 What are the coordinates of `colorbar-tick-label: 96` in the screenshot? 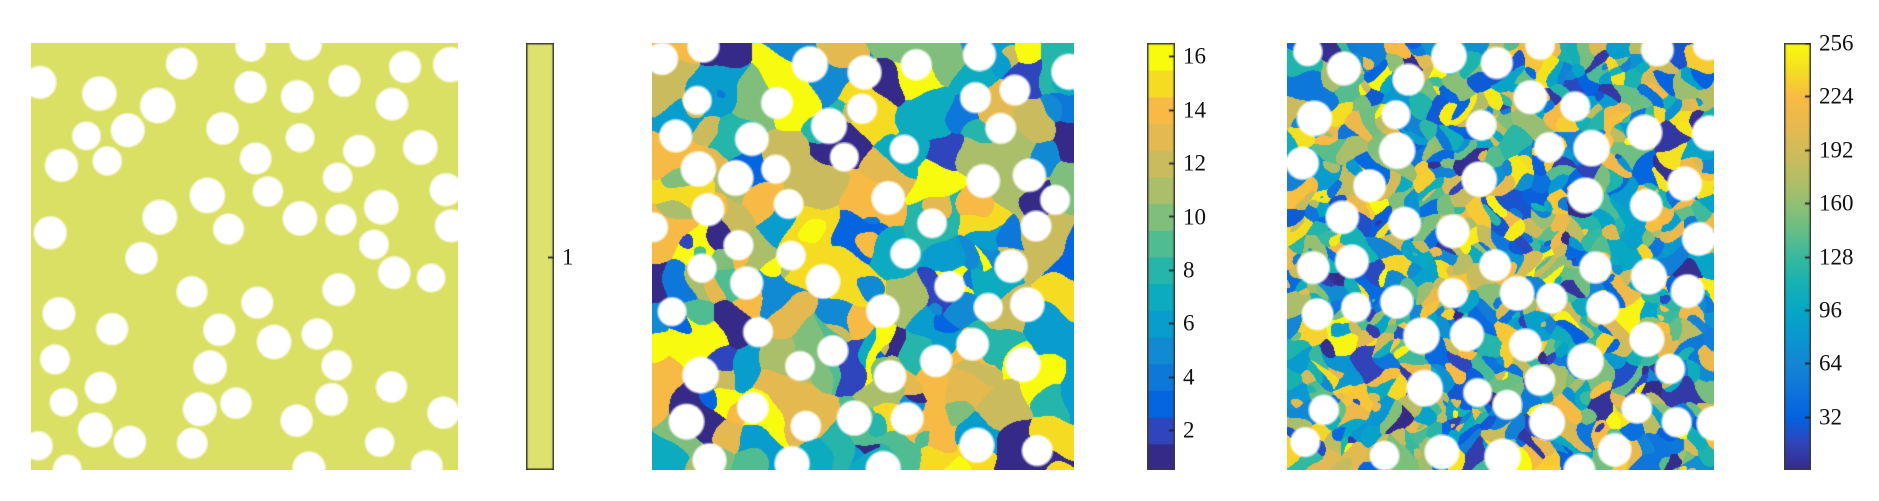 It's located at (1830, 310).